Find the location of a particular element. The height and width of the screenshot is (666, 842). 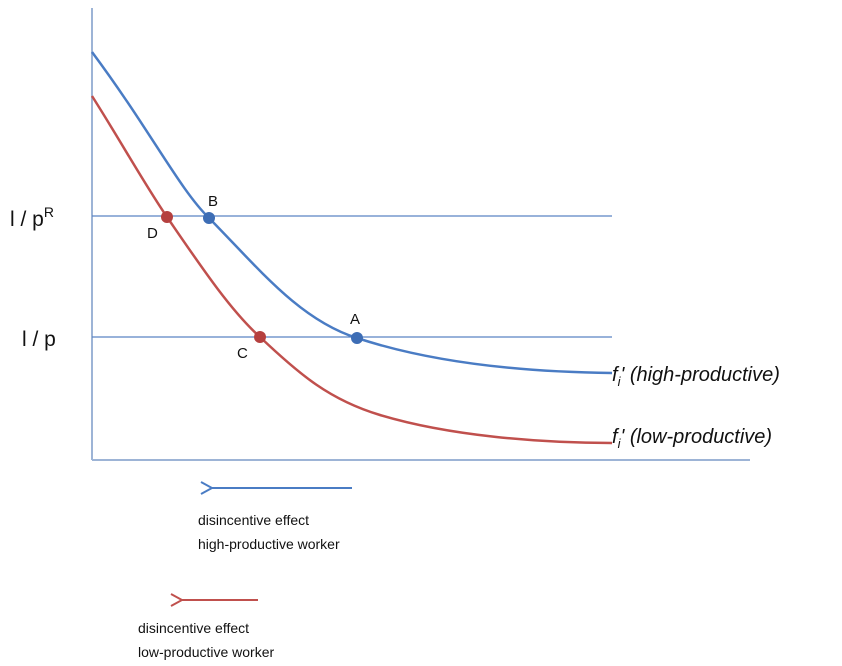

point-label: C is located at coordinates (242, 353).